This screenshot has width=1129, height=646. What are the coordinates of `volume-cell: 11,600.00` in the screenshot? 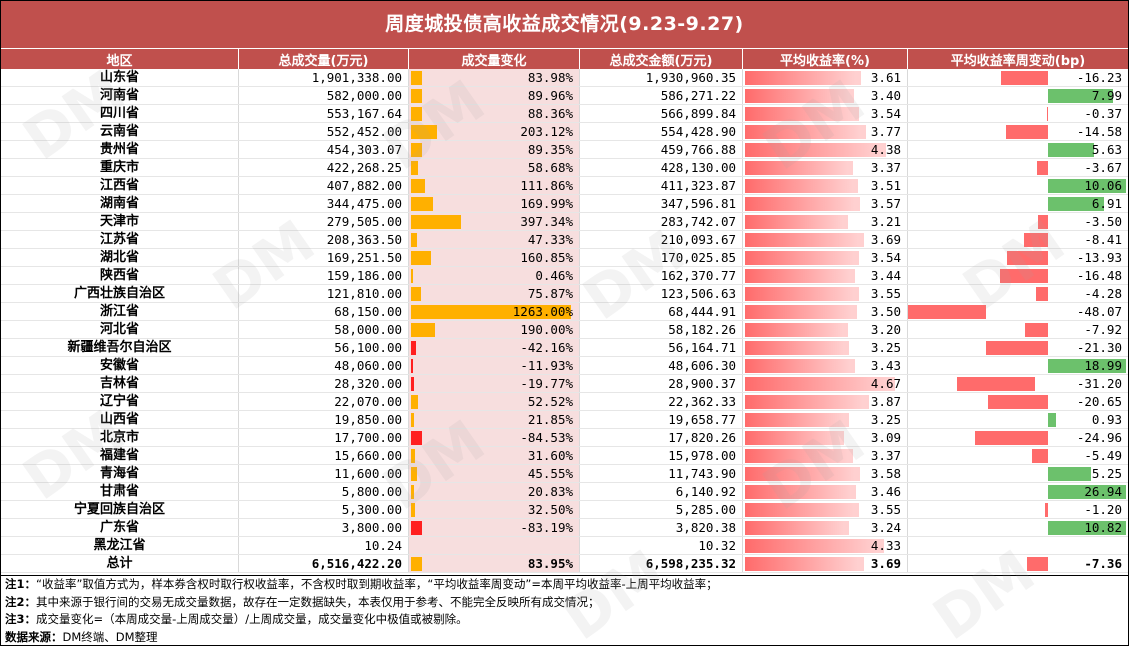 It's located at (324, 473).